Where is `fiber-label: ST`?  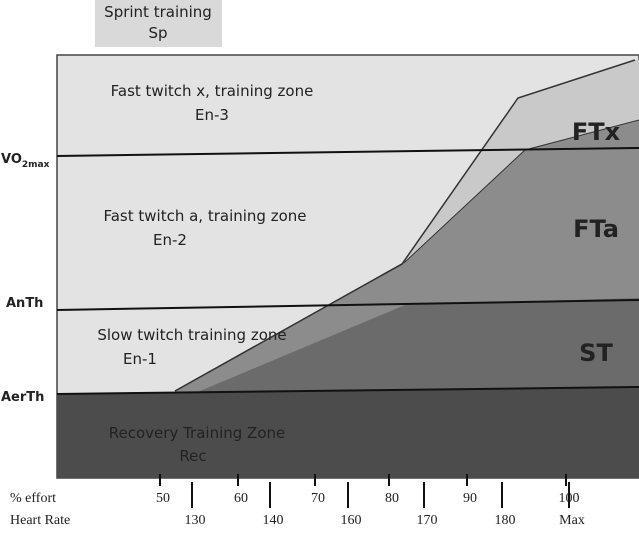 fiber-label: ST is located at coordinates (596, 353).